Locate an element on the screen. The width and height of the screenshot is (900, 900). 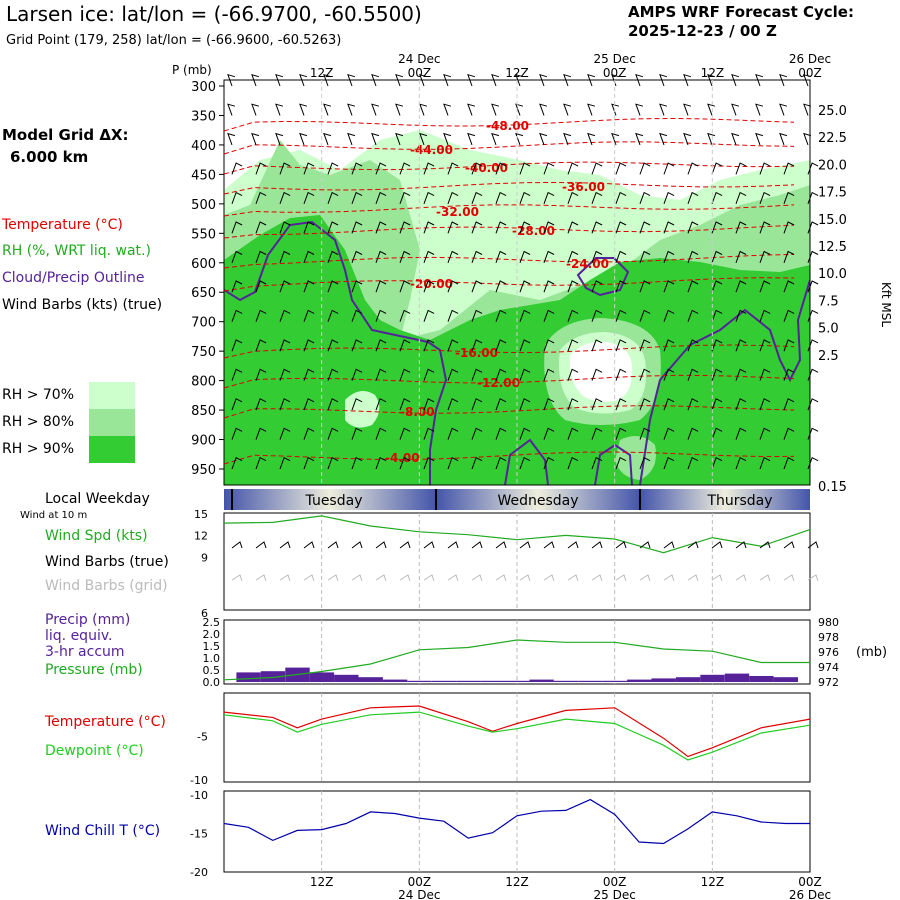
pressure-line is located at coordinates (516, 660).